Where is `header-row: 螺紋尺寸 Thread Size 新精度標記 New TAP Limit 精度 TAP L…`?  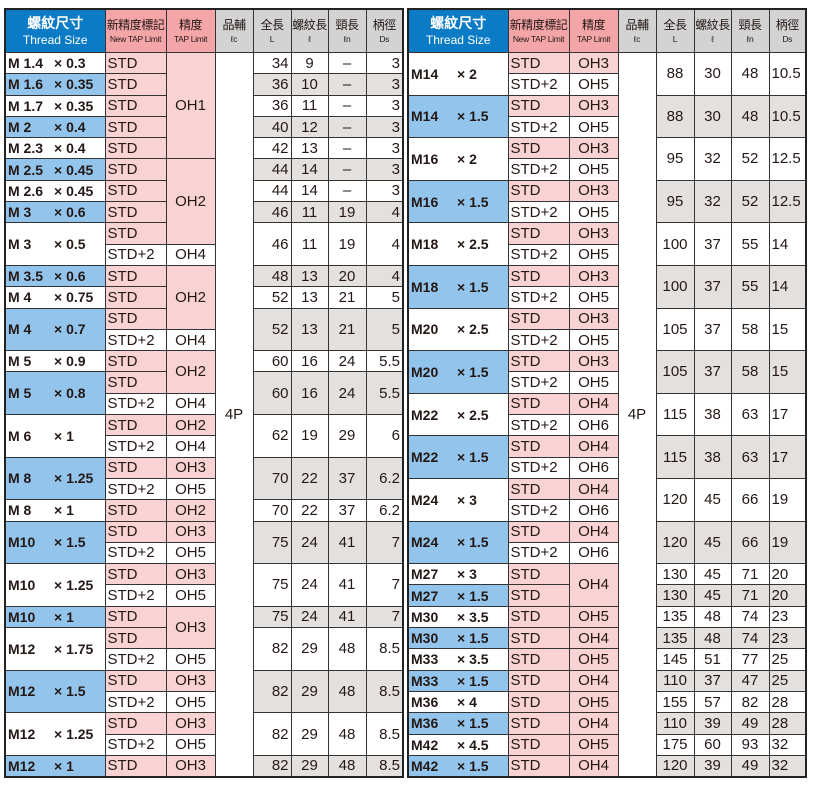
header-row: 螺紋尺寸 Thread Size 新精度標記 New TAP Limit 精度 TAP L… is located at coordinates (204, 30).